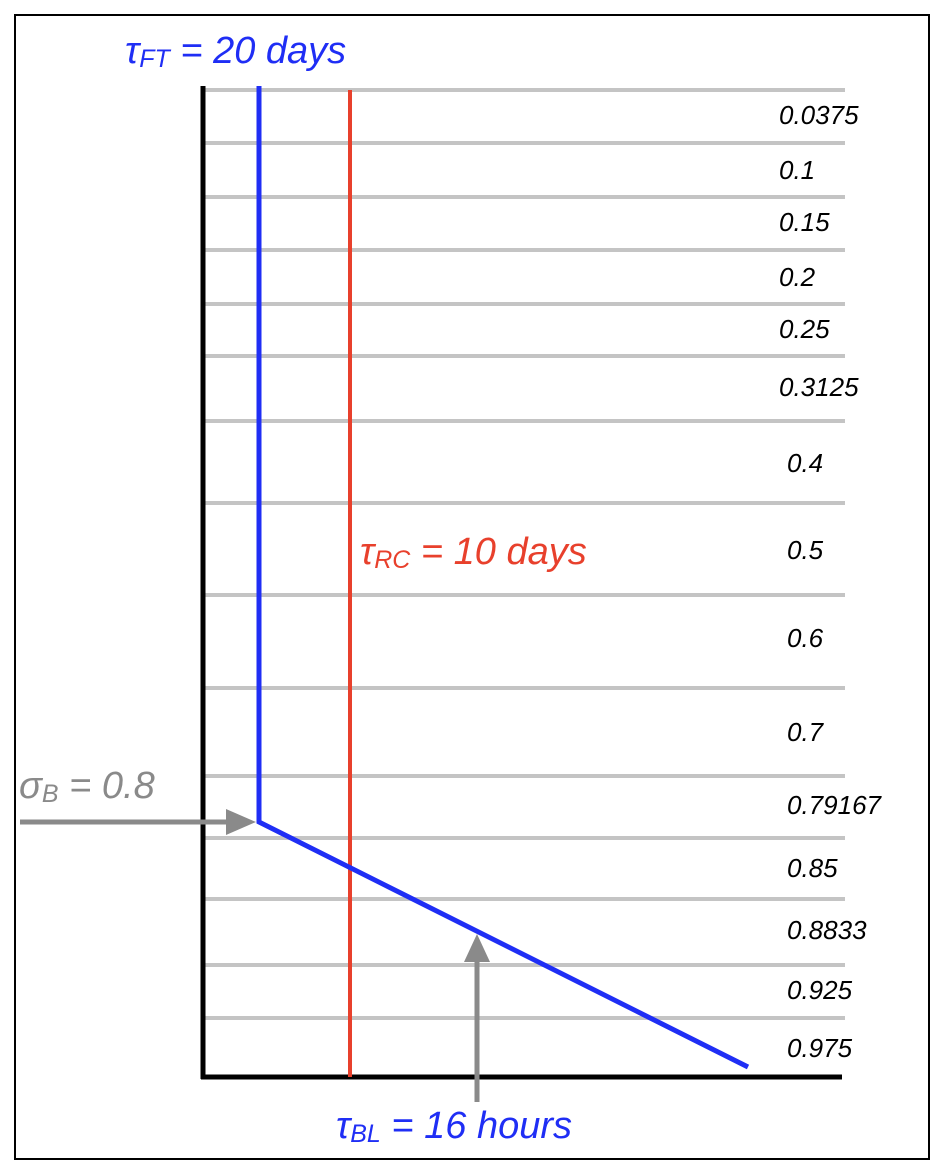 Image resolution: width=944 pixels, height=1174 pixels. Describe the element at coordinates (819, 115) in the screenshot. I see `level-label: 0.0375` at that location.